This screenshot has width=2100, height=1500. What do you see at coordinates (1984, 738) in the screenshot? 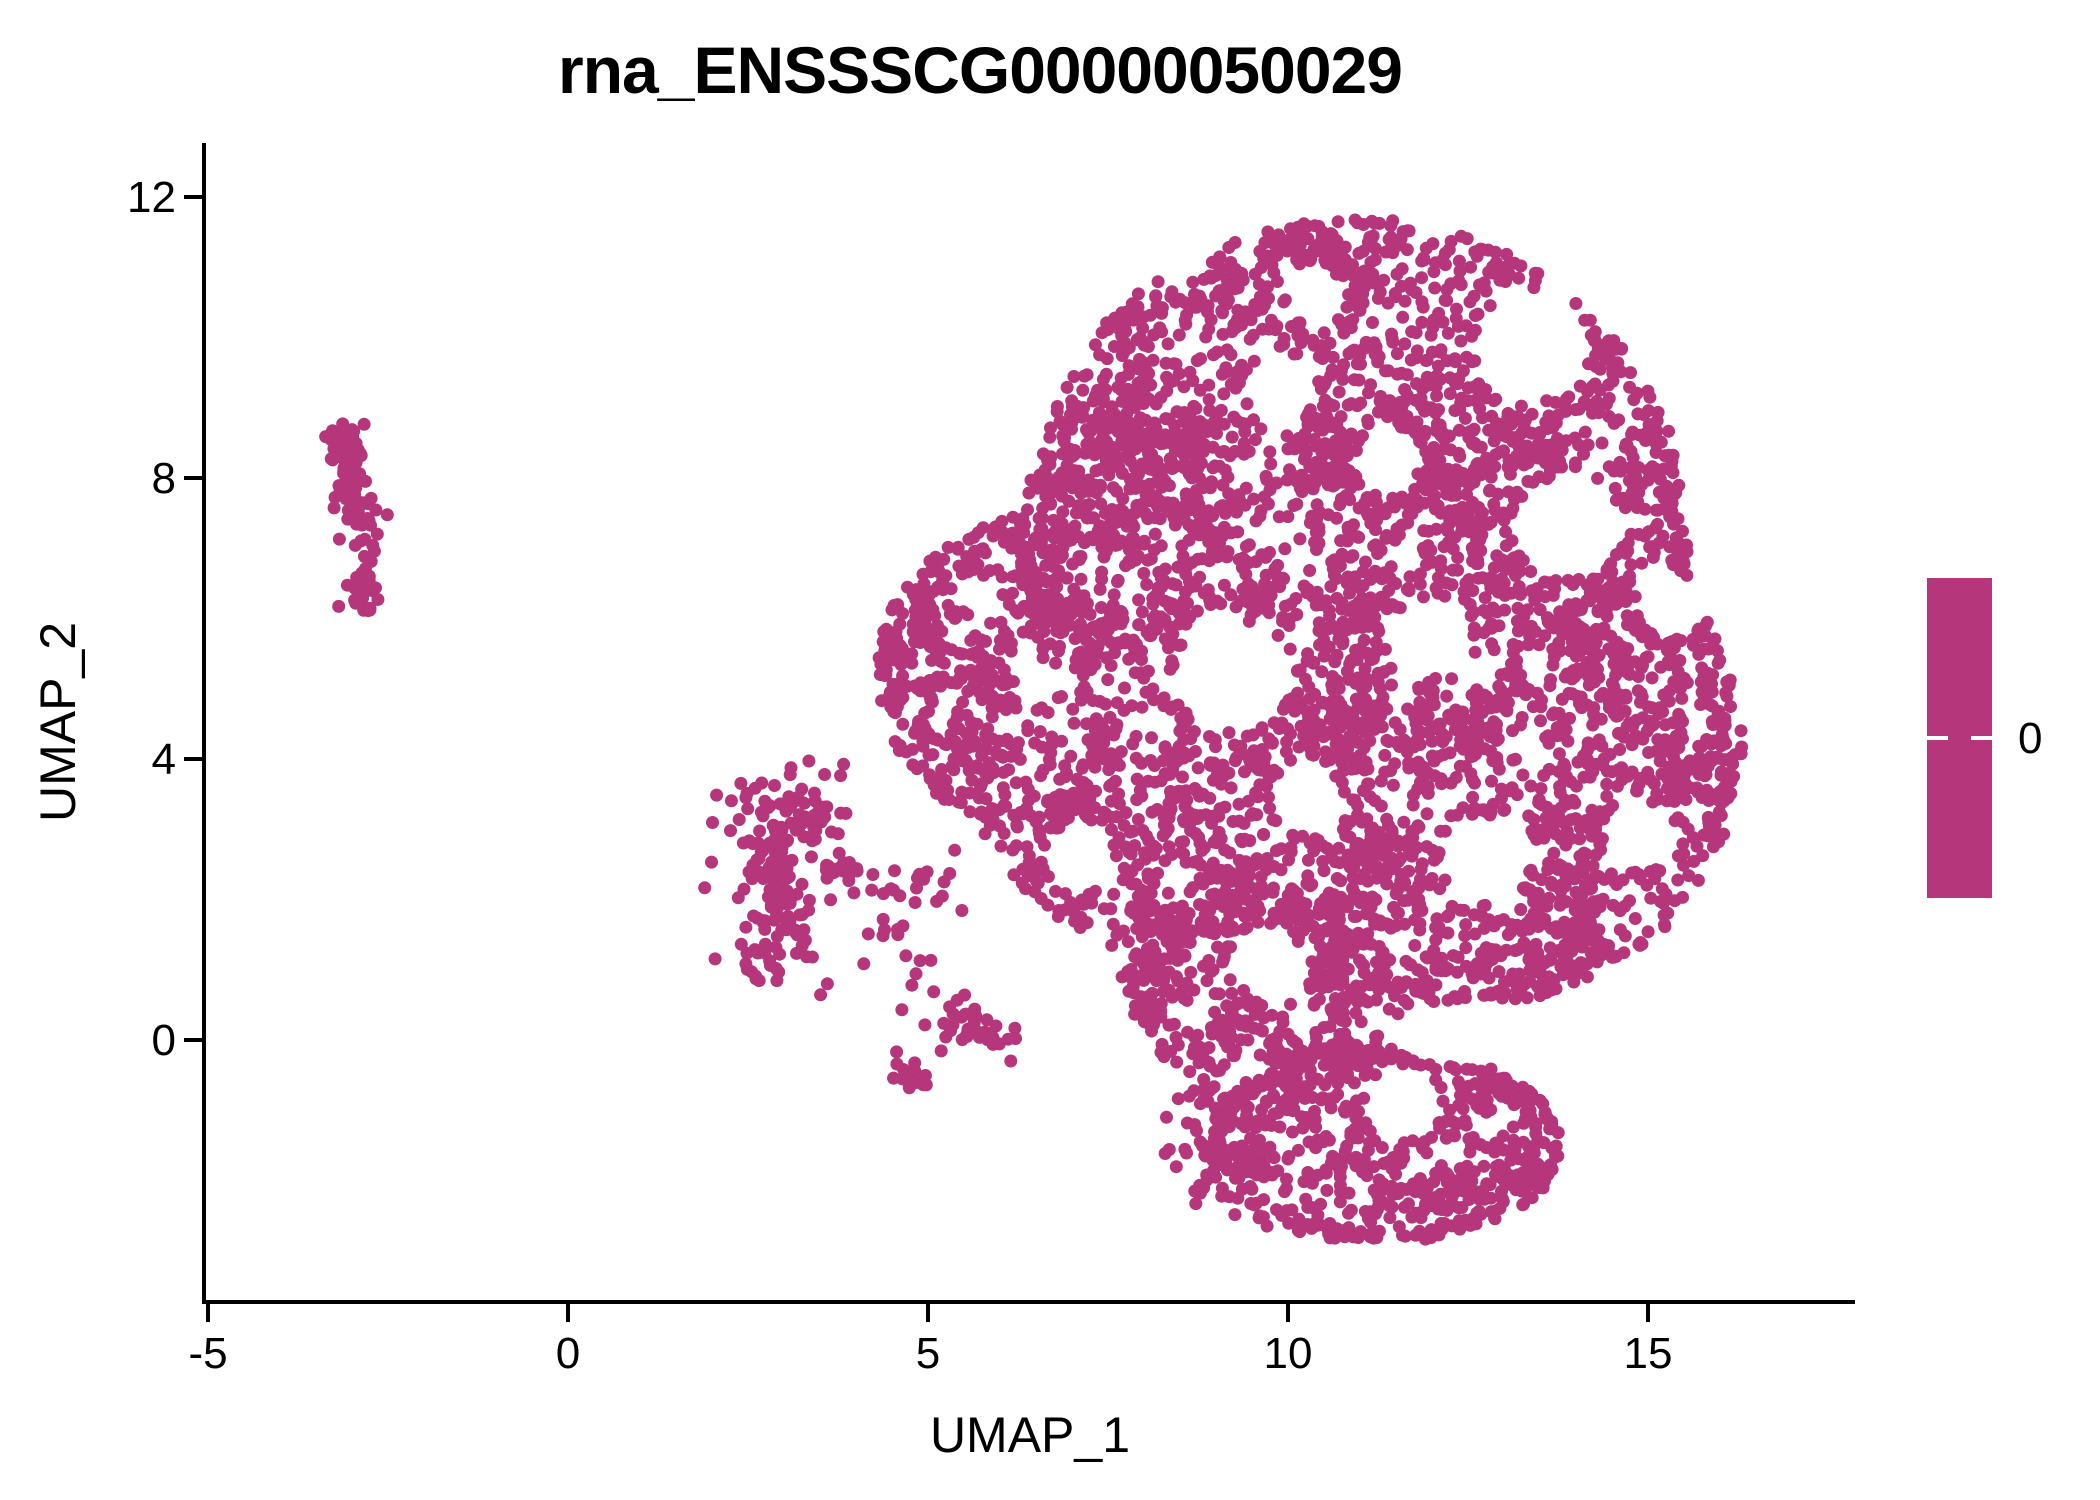
I see `legend-colorbar: 0` at bounding box center [1984, 738].